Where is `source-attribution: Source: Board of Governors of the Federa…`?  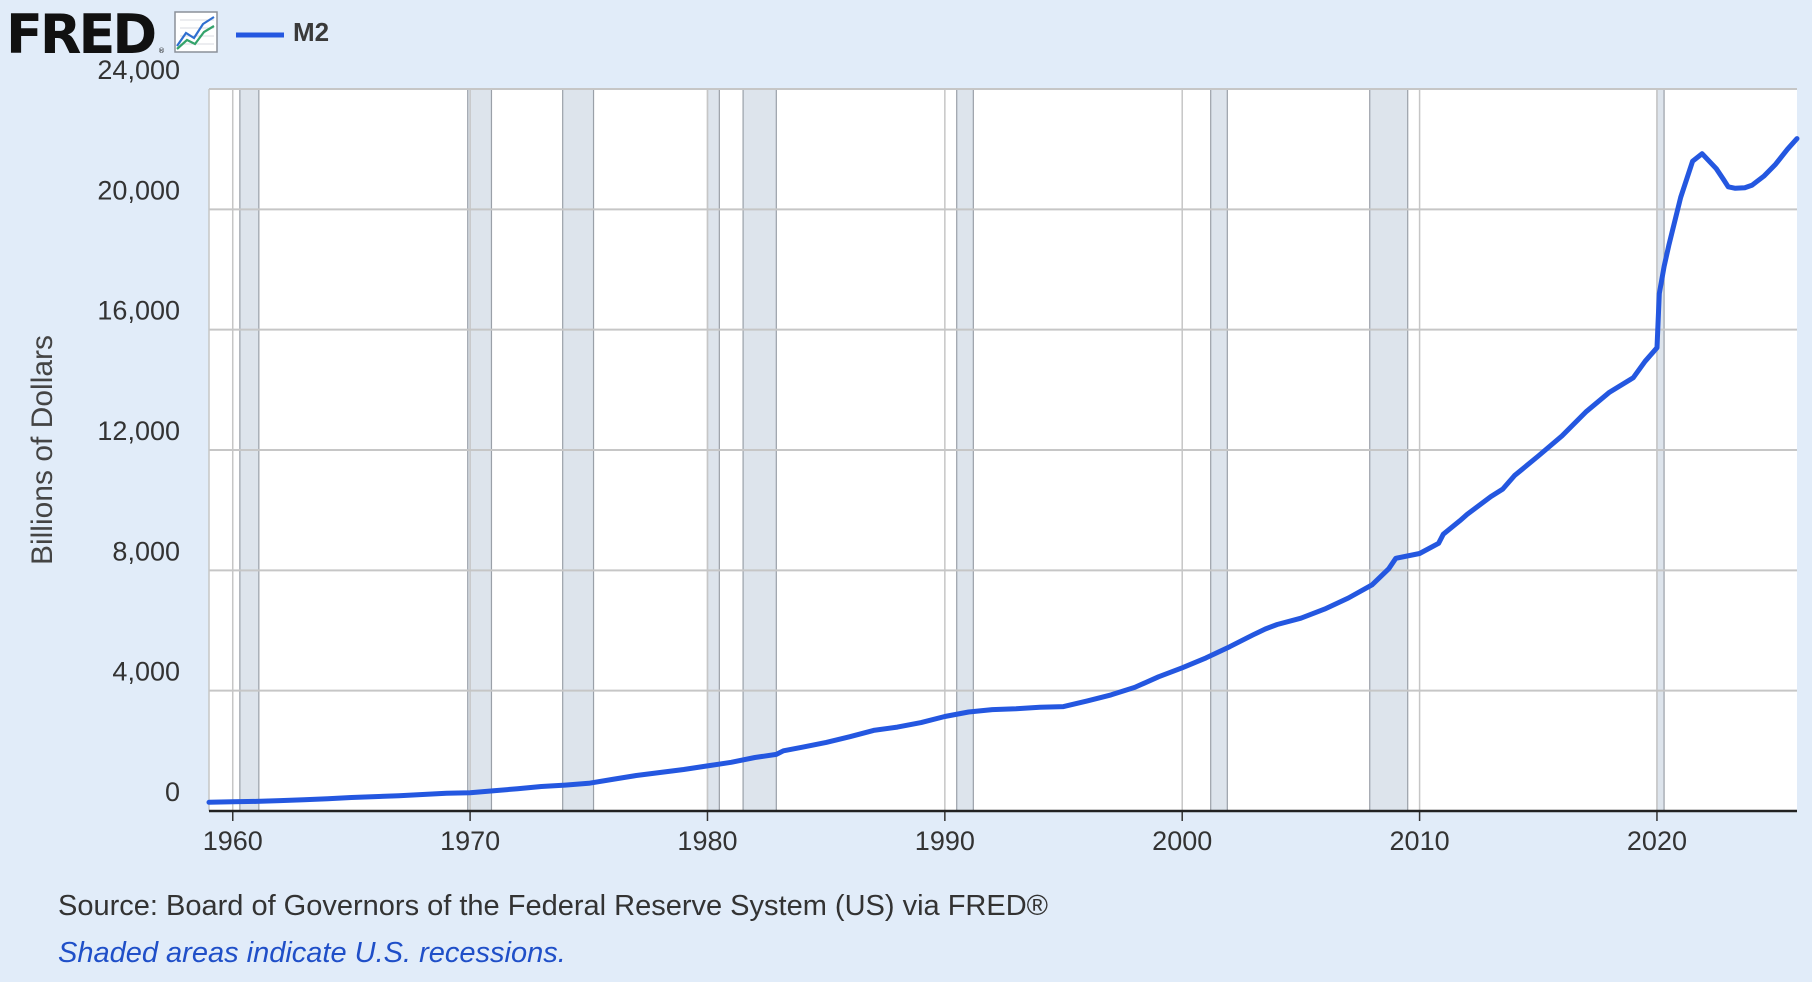 source-attribution: Source: Board of Governors of the Federa… is located at coordinates (553, 906).